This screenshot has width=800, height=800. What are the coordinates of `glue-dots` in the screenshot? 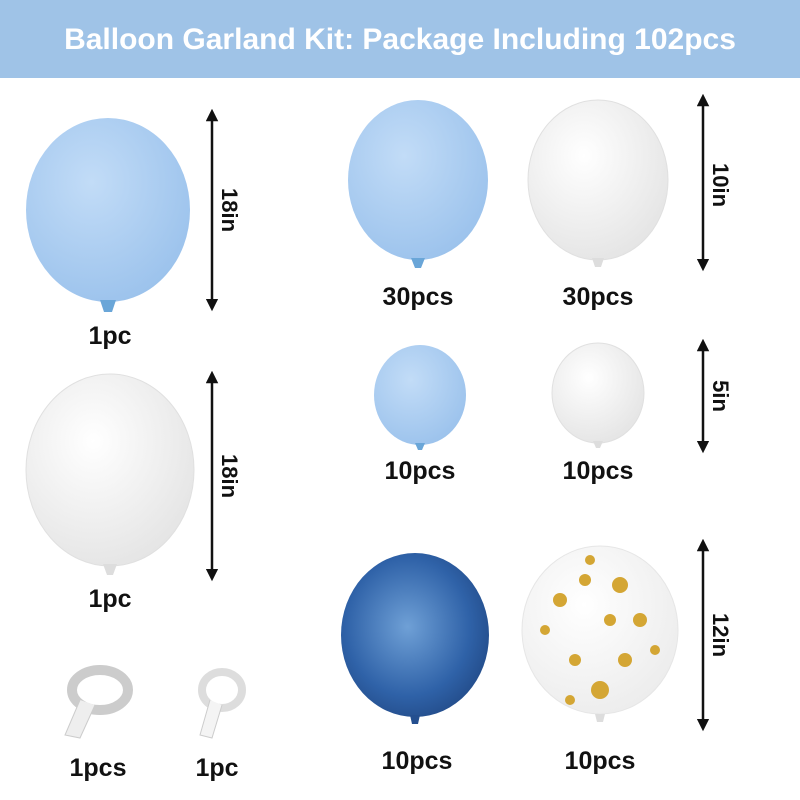 It's located at (98, 702).